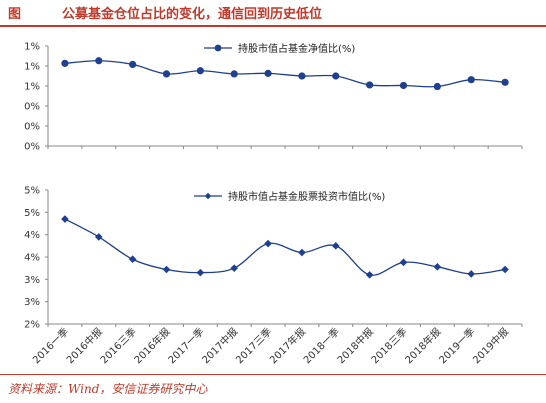  I want to click on figure-label: 图, so click(15, 14).